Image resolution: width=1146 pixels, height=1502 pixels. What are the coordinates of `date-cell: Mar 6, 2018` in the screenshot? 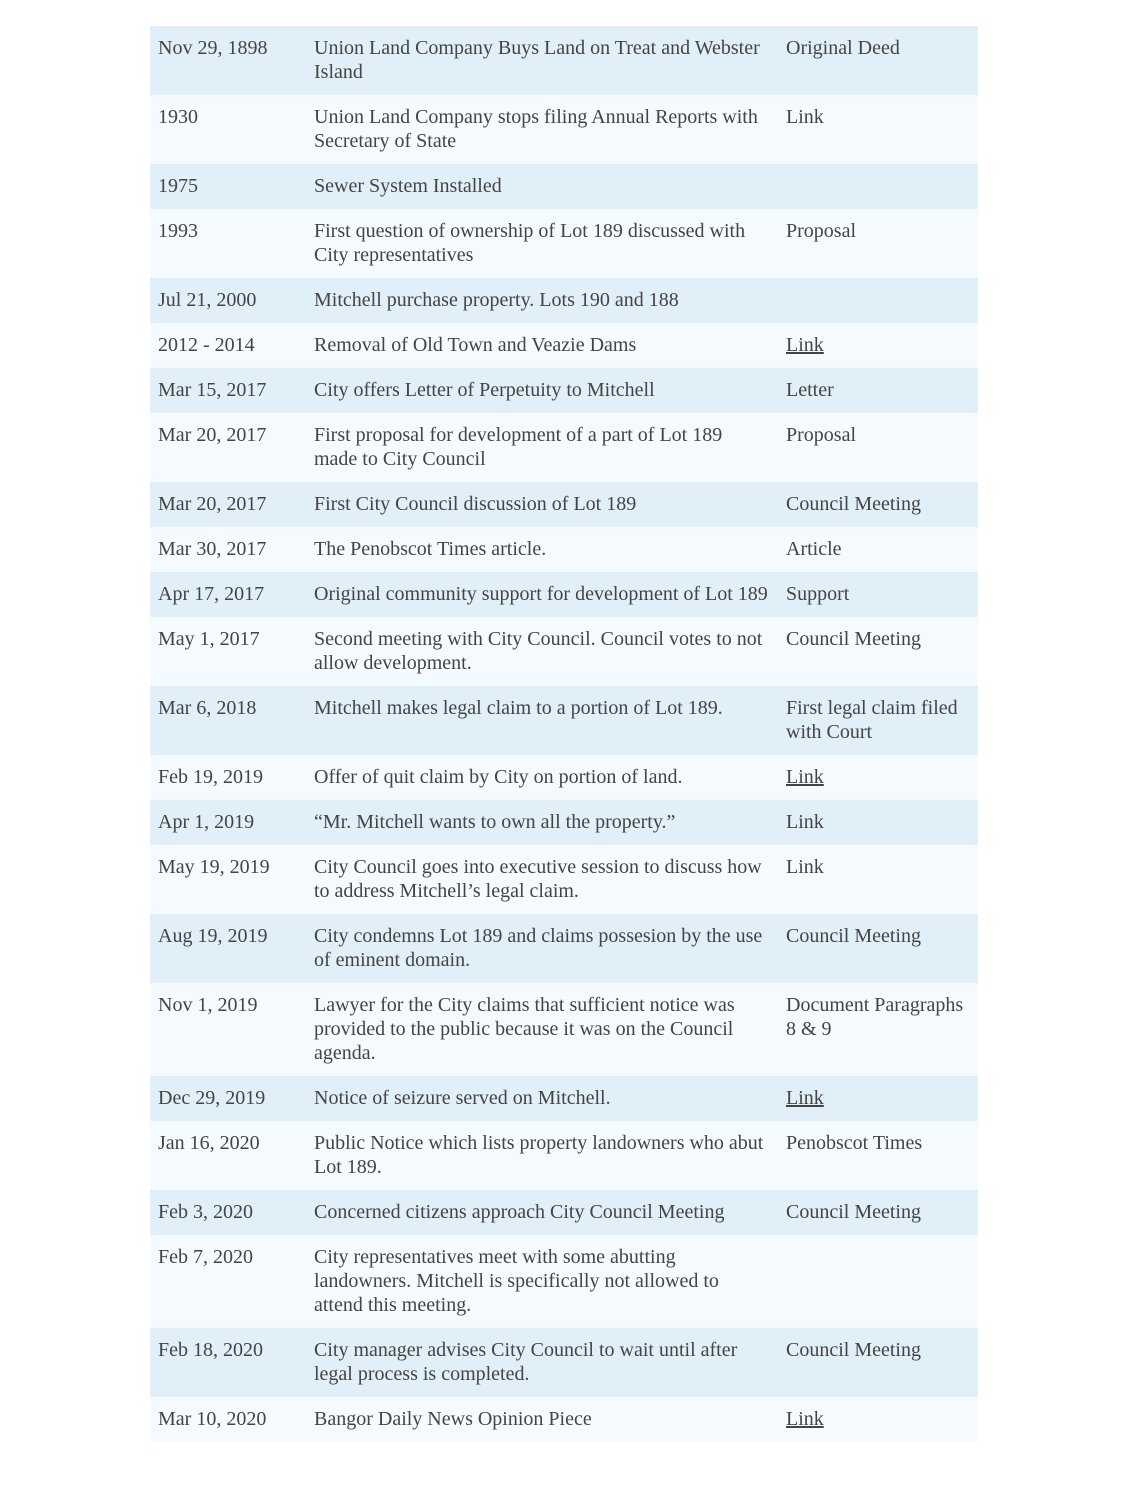 It's located at (207, 708).